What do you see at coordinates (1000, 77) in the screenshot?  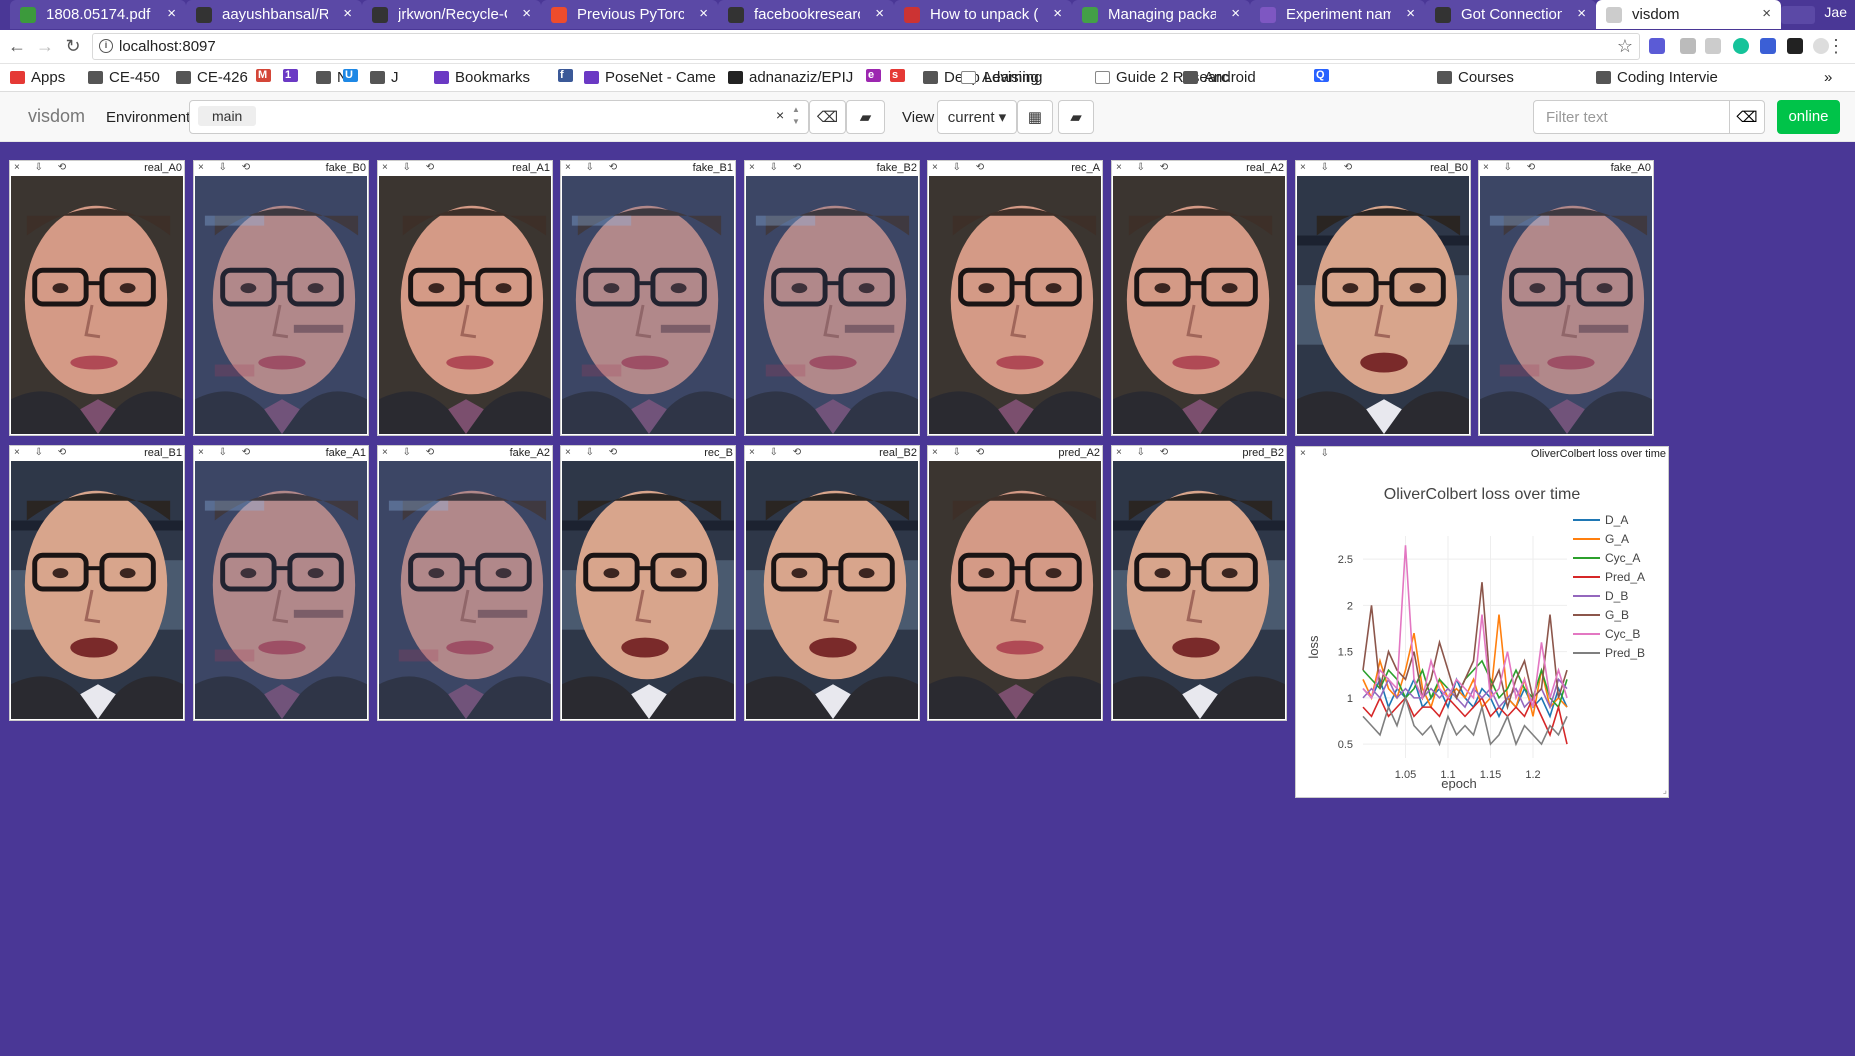 I see `bookmark-item: Advising` at bounding box center [1000, 77].